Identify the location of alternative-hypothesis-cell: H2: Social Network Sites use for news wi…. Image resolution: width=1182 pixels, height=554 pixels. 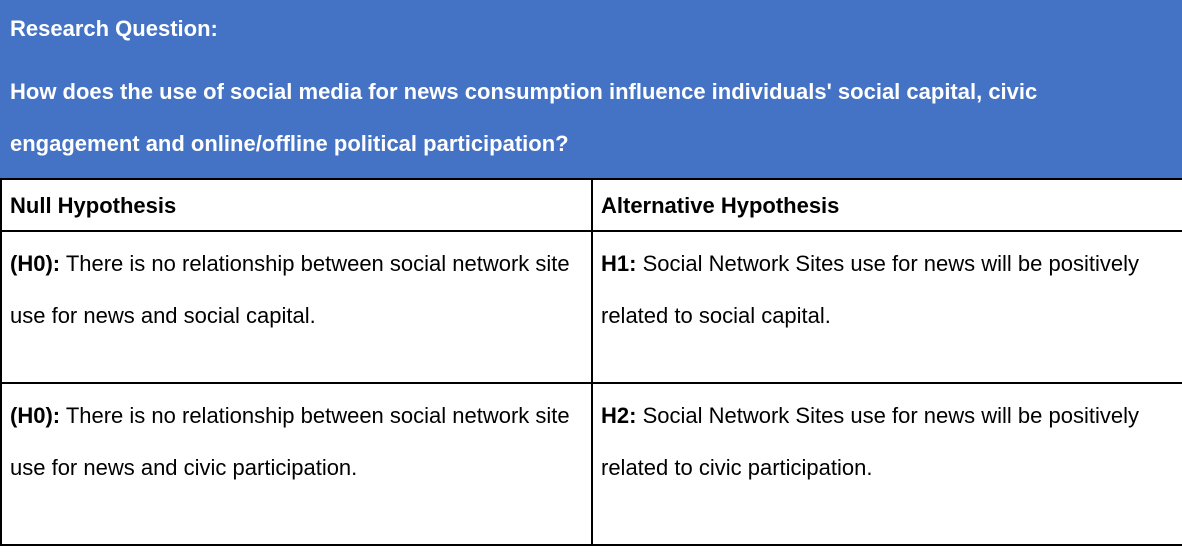
(886, 464).